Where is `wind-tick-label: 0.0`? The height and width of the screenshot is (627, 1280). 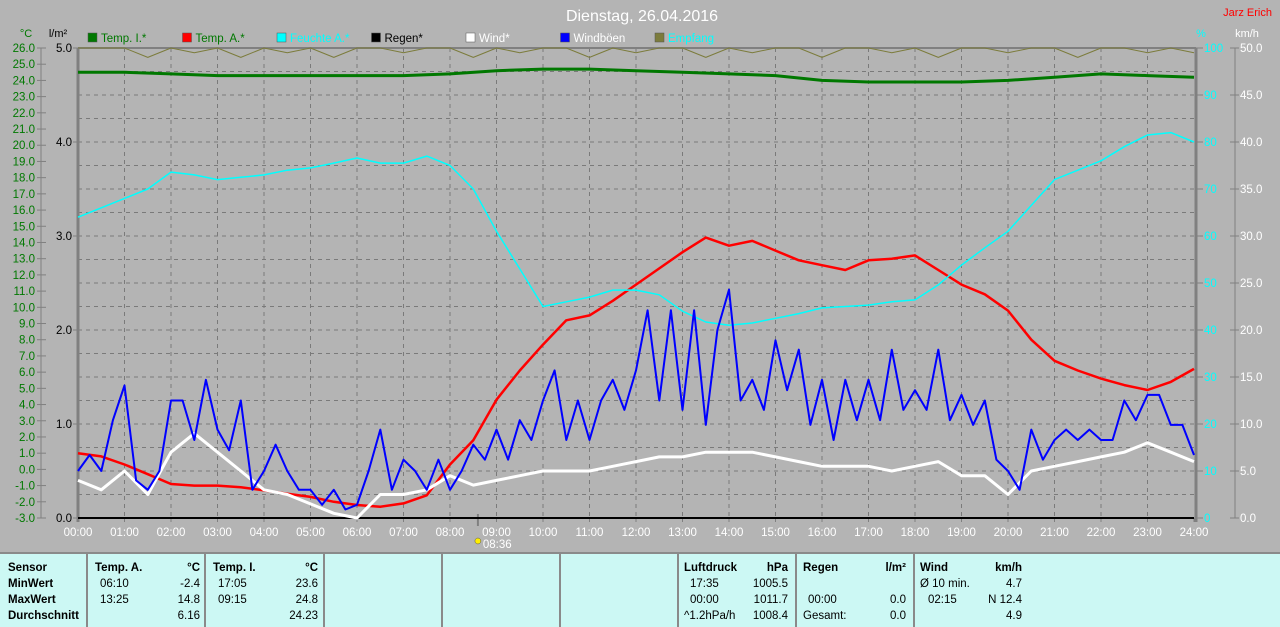
wind-tick-label: 0.0 is located at coordinates (1248, 519).